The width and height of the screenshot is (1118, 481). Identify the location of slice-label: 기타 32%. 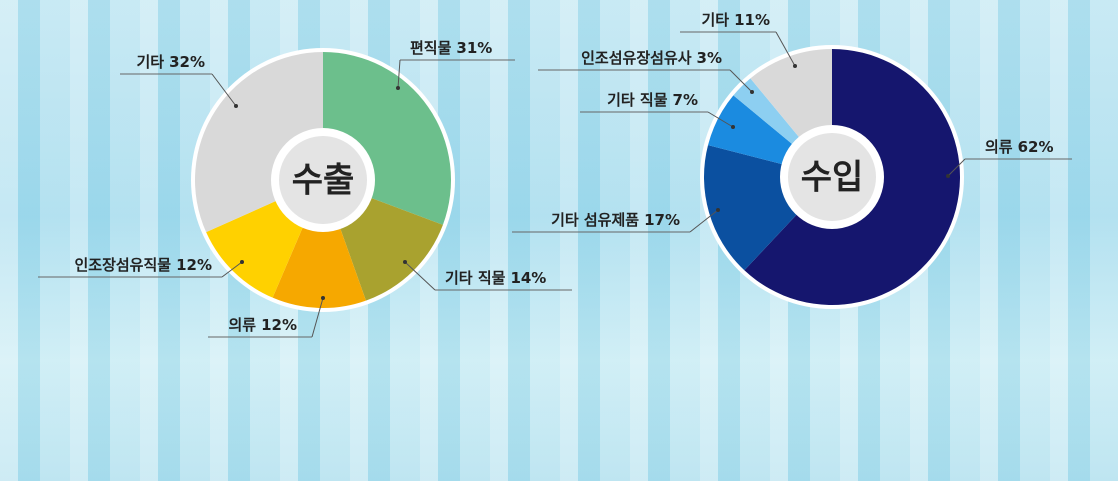
(170, 62).